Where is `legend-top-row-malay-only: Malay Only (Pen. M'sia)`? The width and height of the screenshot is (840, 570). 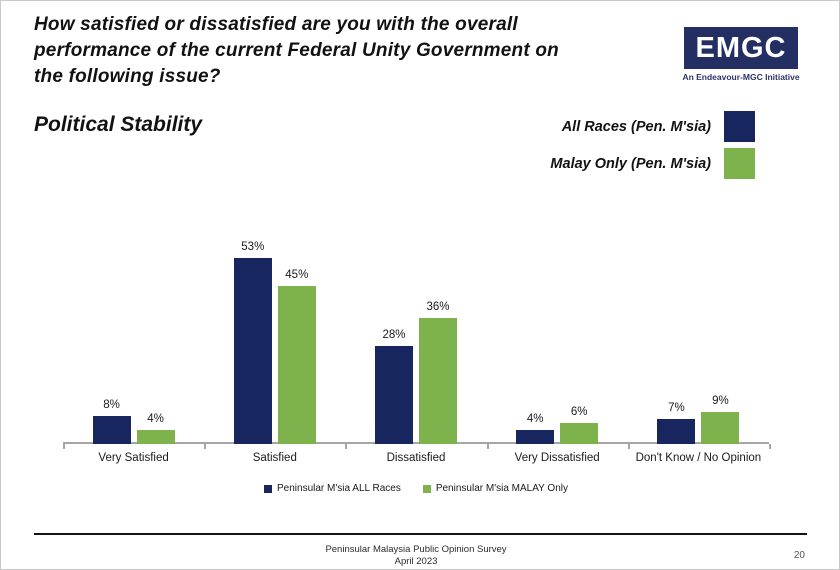 legend-top-row-malay-only: Malay Only (Pen. M'sia) is located at coordinates (652, 163).